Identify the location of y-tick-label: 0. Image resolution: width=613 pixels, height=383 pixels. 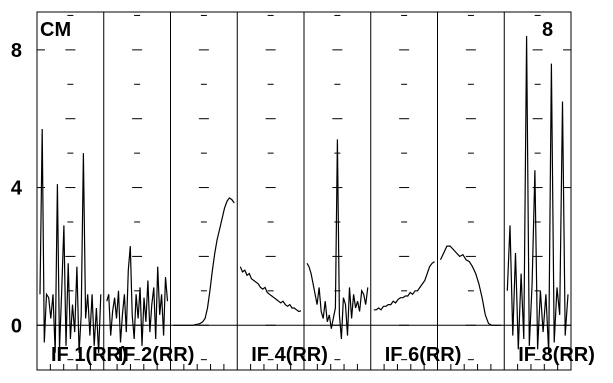
(16, 326).